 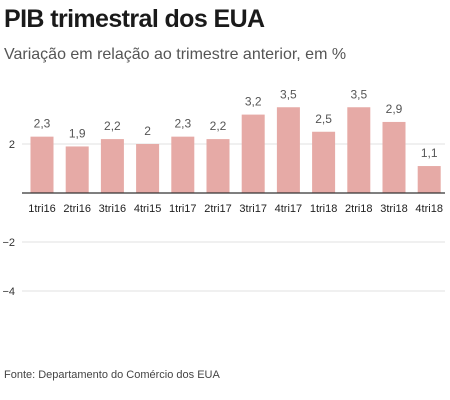 What do you see at coordinates (8, 243) in the screenshot?
I see `y-tick-label: −2` at bounding box center [8, 243].